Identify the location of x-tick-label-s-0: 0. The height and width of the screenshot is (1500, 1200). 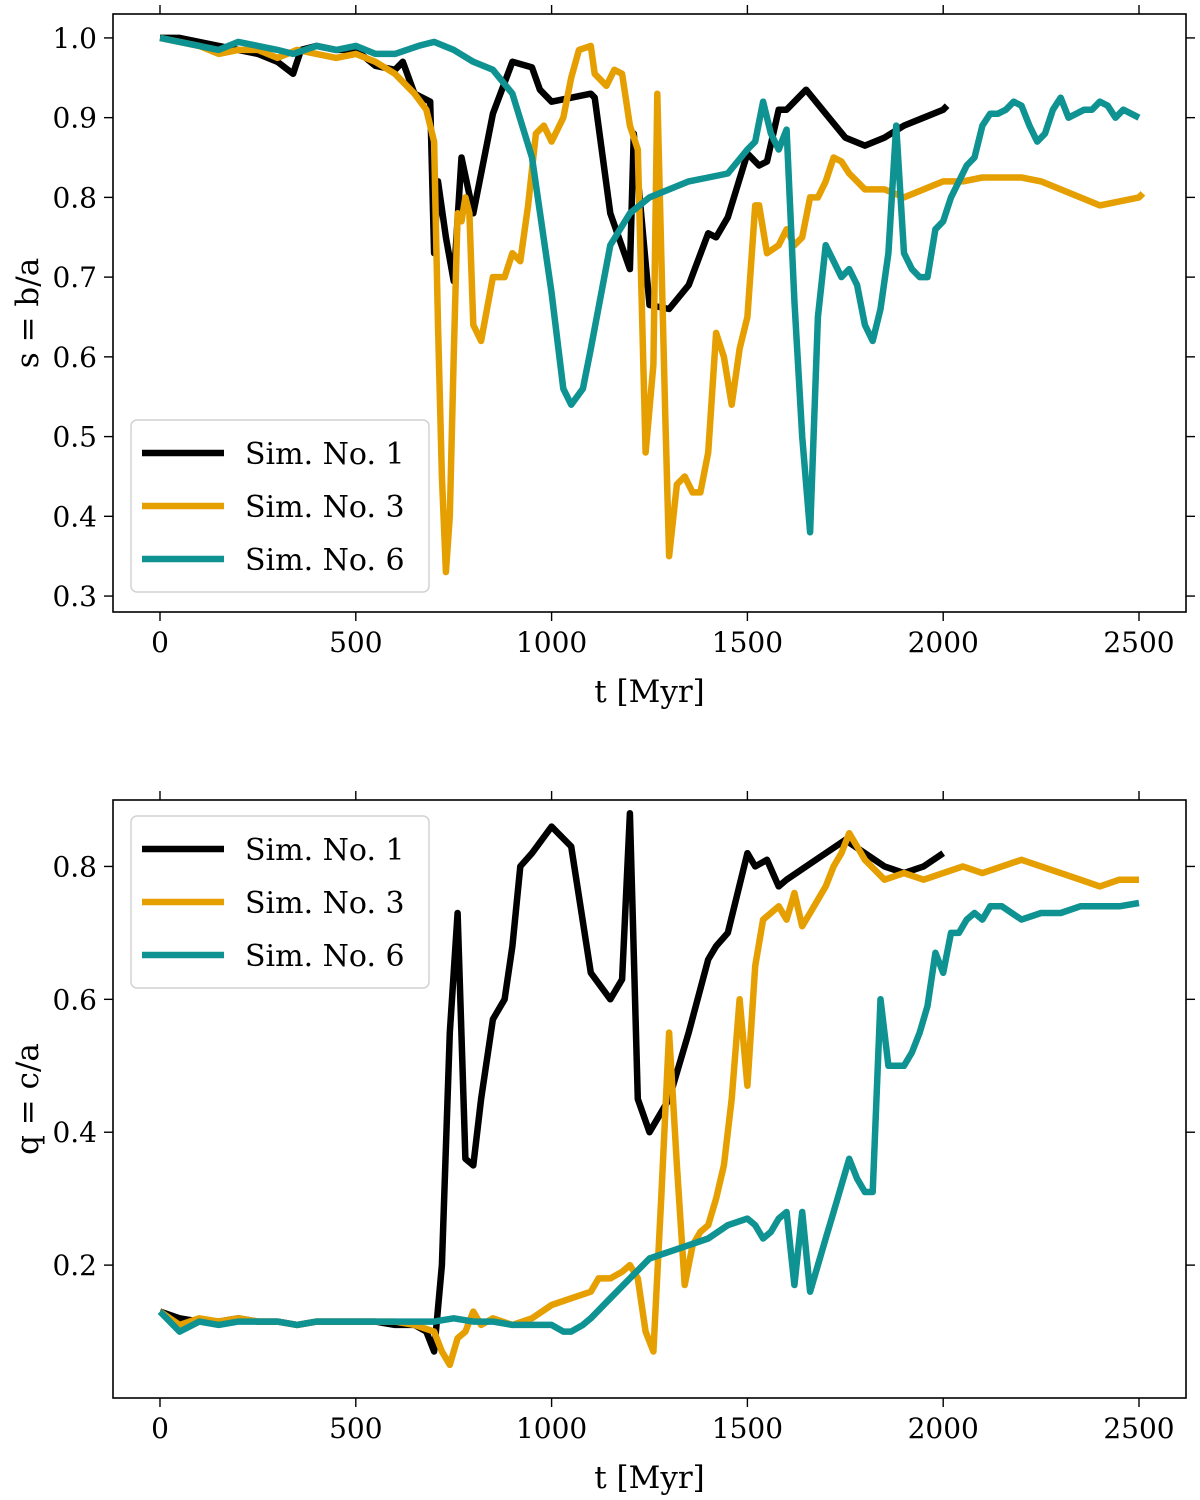
(160, 642).